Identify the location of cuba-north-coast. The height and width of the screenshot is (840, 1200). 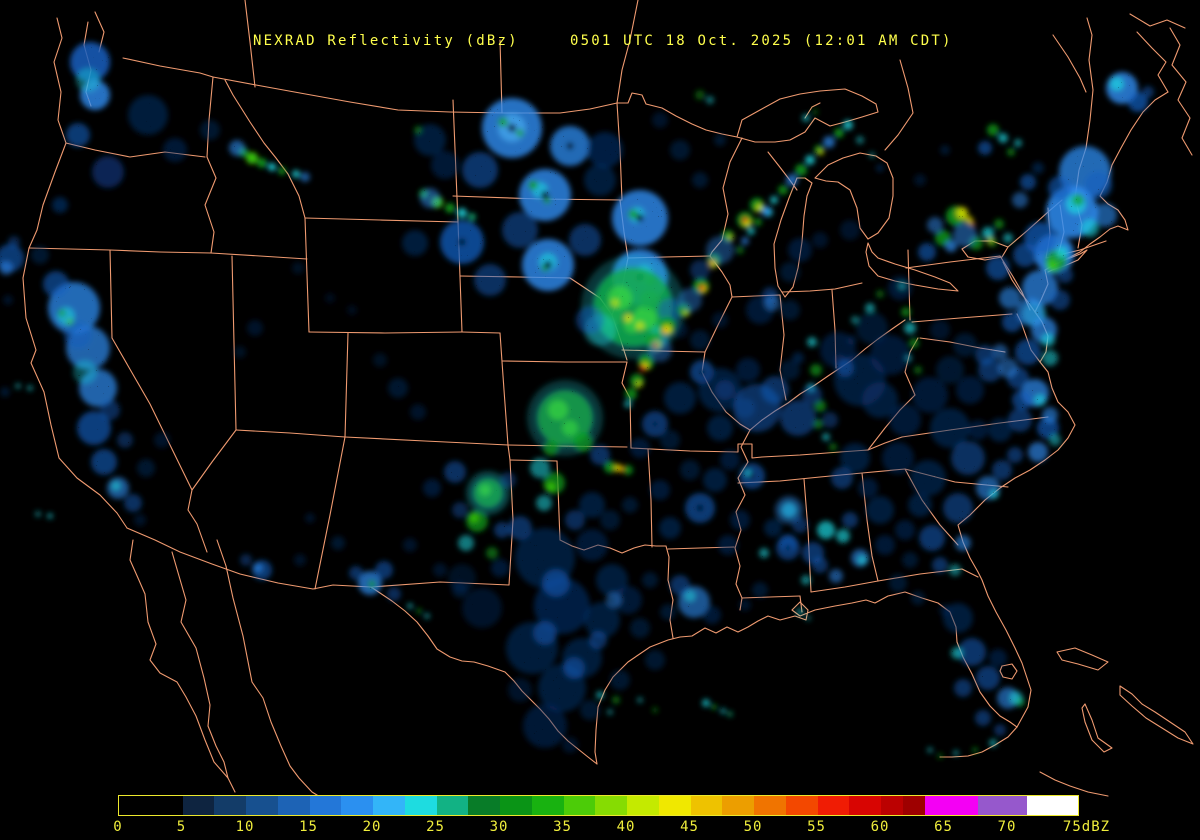
(1074, 784).